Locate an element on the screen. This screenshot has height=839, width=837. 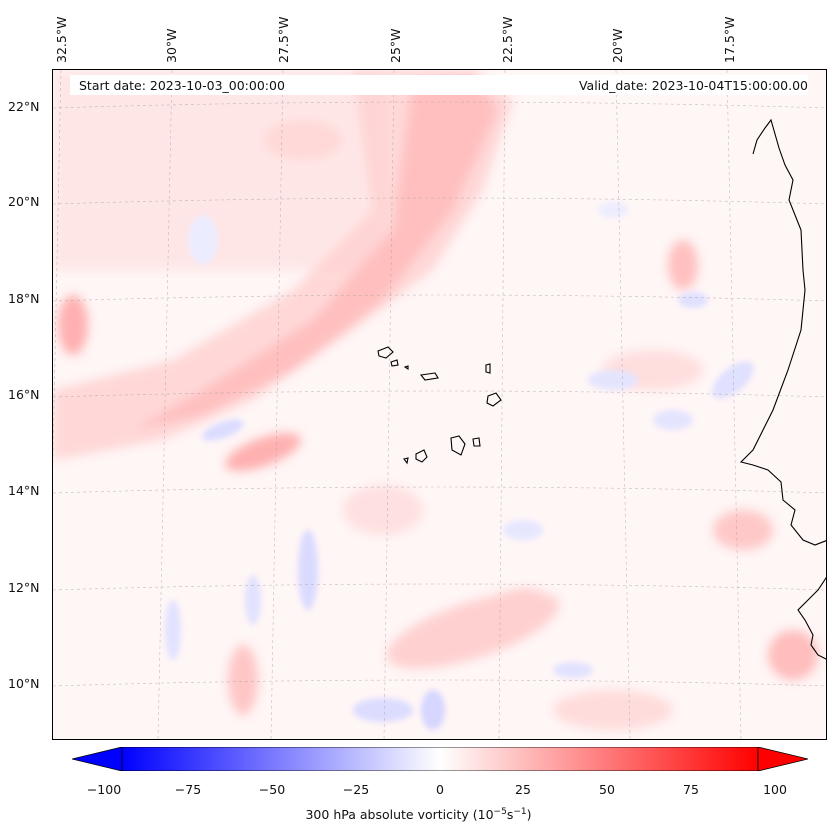
cb-tick: −25 is located at coordinates (356, 789).